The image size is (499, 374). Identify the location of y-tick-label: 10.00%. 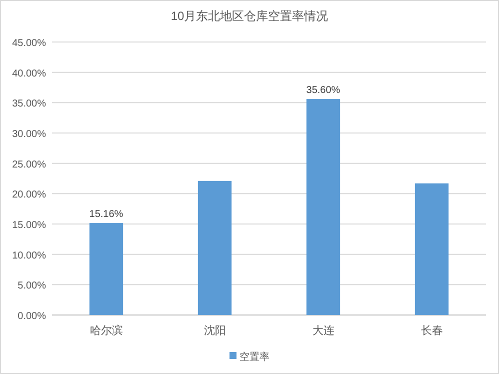
(29, 256).